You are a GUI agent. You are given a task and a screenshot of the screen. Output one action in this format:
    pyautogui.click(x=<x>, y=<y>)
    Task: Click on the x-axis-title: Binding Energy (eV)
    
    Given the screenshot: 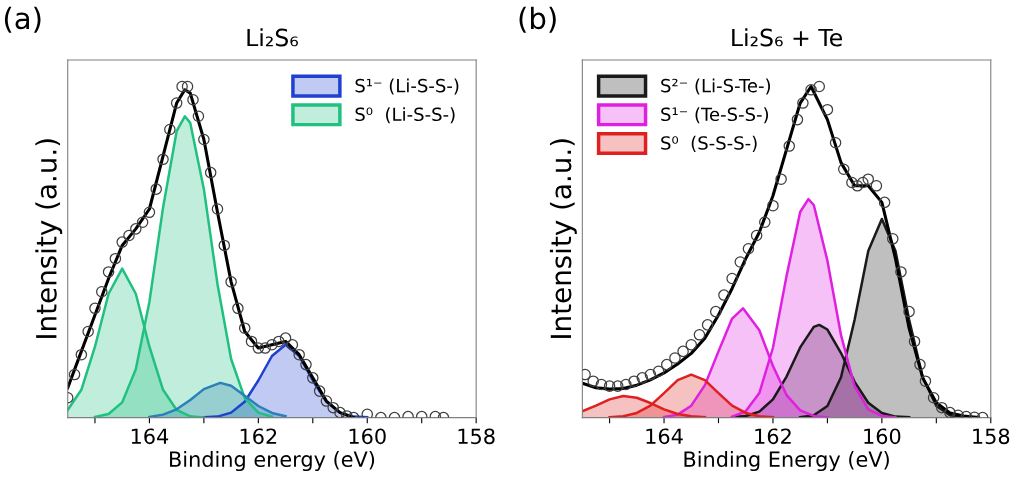 What is the action you would take?
    pyautogui.click(x=786, y=461)
    